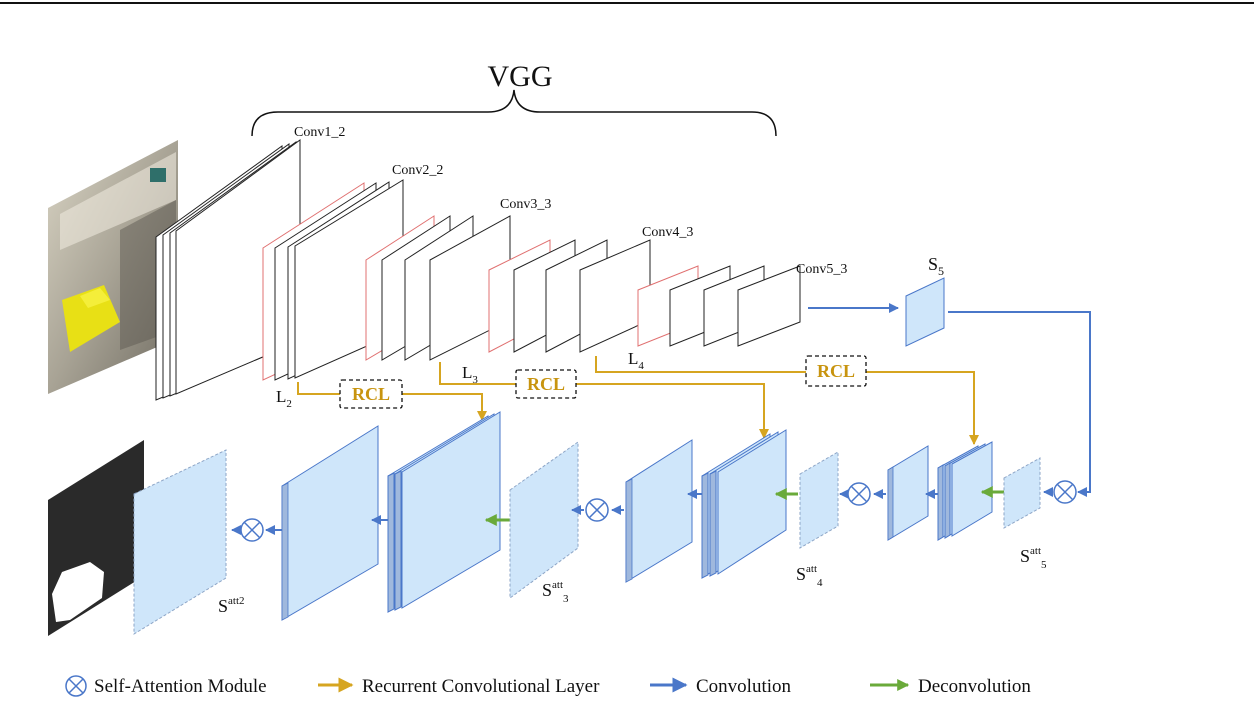  Describe the element at coordinates (636, 360) in the screenshot. I see `l4-label: L4` at that location.